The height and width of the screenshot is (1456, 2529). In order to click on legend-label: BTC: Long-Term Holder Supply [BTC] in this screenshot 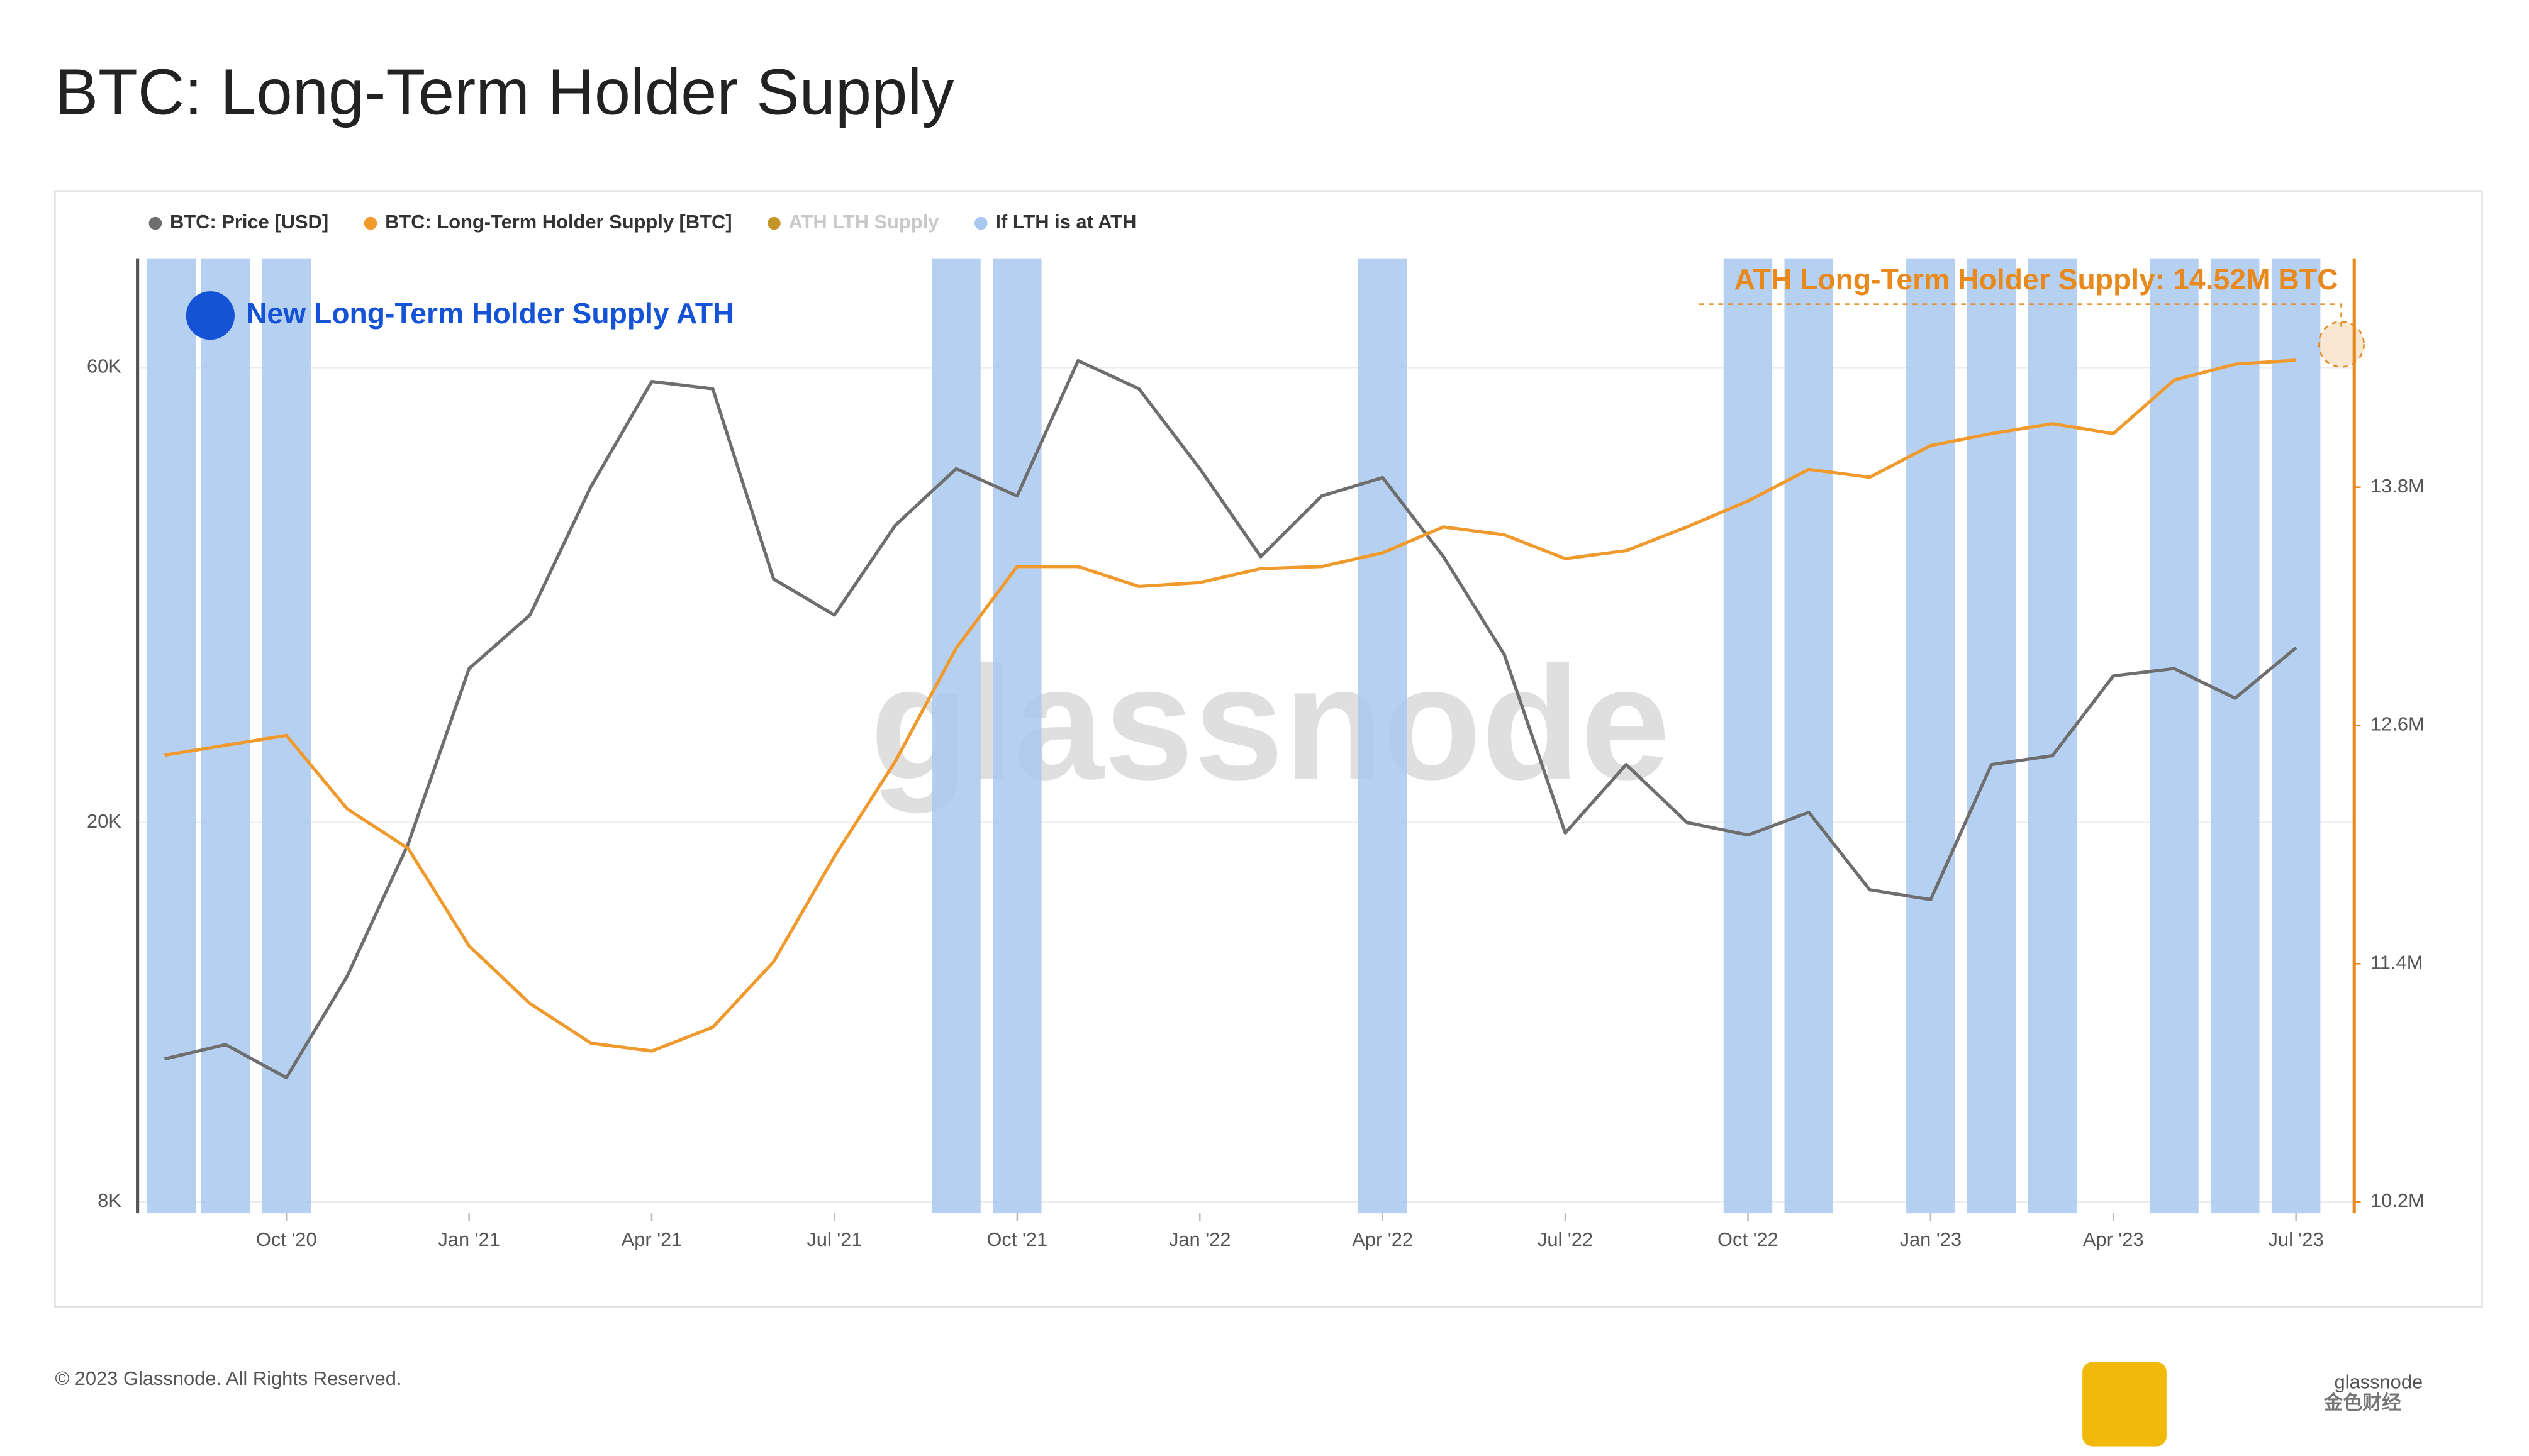, I will do `click(558, 222)`.